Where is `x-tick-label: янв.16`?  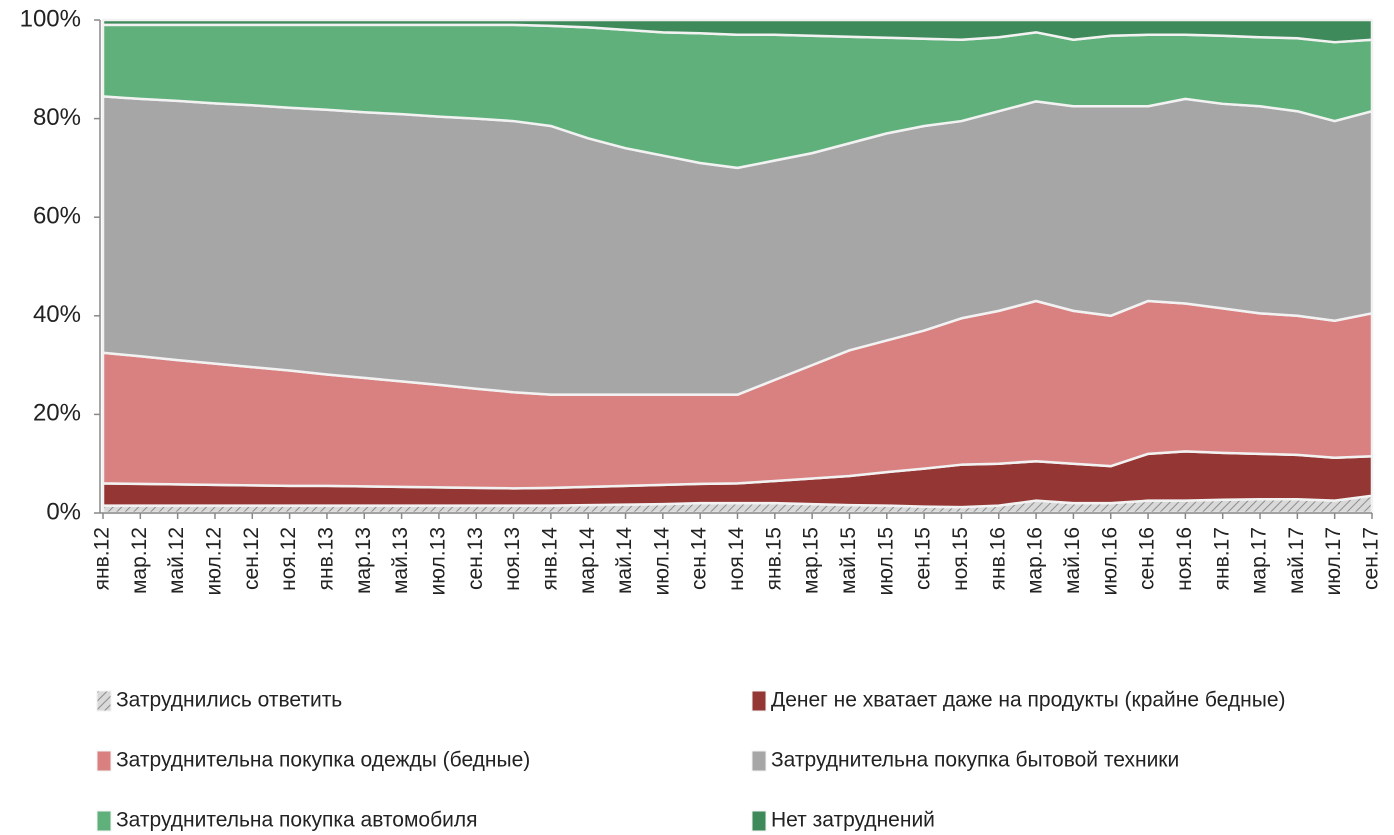 x-tick-label: янв.16 is located at coordinates (997, 558).